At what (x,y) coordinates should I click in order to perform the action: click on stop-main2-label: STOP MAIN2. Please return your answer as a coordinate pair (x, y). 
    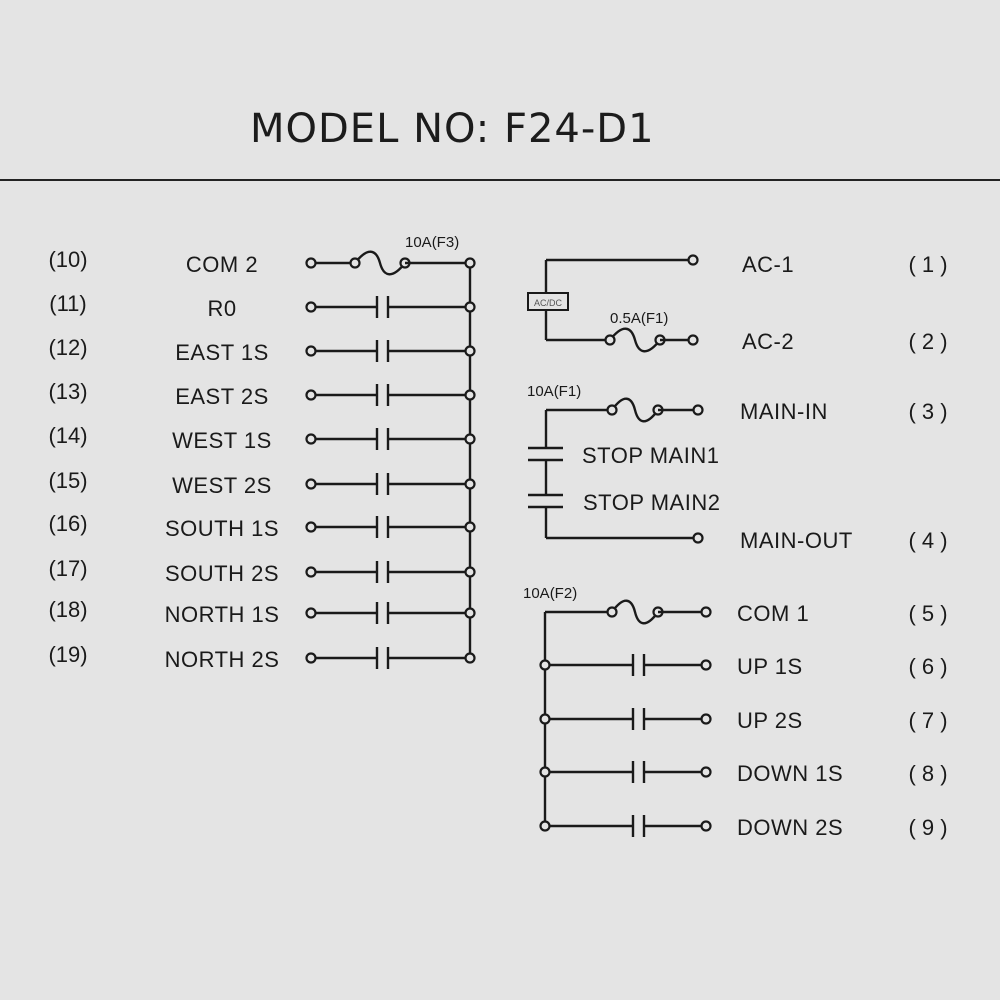
    Looking at the image, I should click on (651, 502).